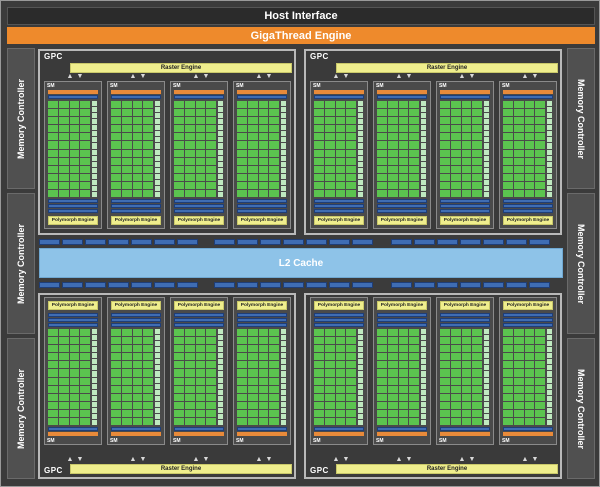 The image size is (600, 487). I want to click on streaming-multiprocessor: Polymorph Engine SM, so click(339, 371).